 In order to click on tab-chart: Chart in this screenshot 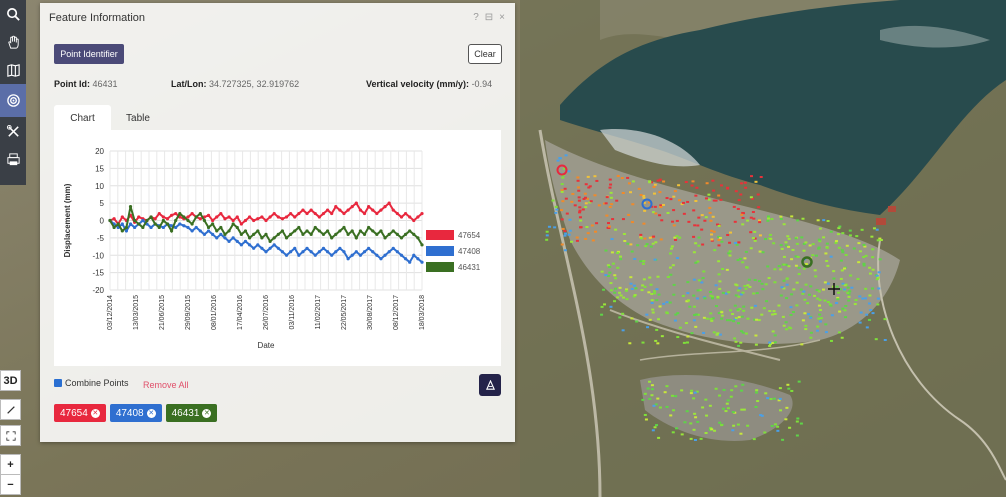, I will do `click(82, 118)`.